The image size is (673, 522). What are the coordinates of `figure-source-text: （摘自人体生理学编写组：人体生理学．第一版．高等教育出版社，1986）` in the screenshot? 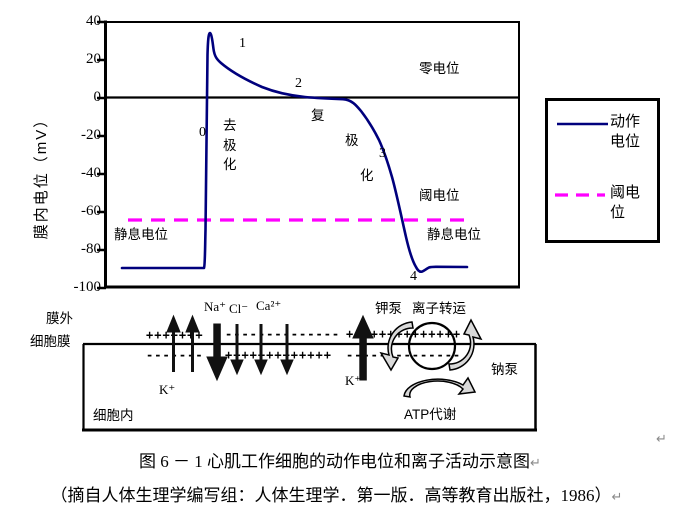 It's located at (331, 495).